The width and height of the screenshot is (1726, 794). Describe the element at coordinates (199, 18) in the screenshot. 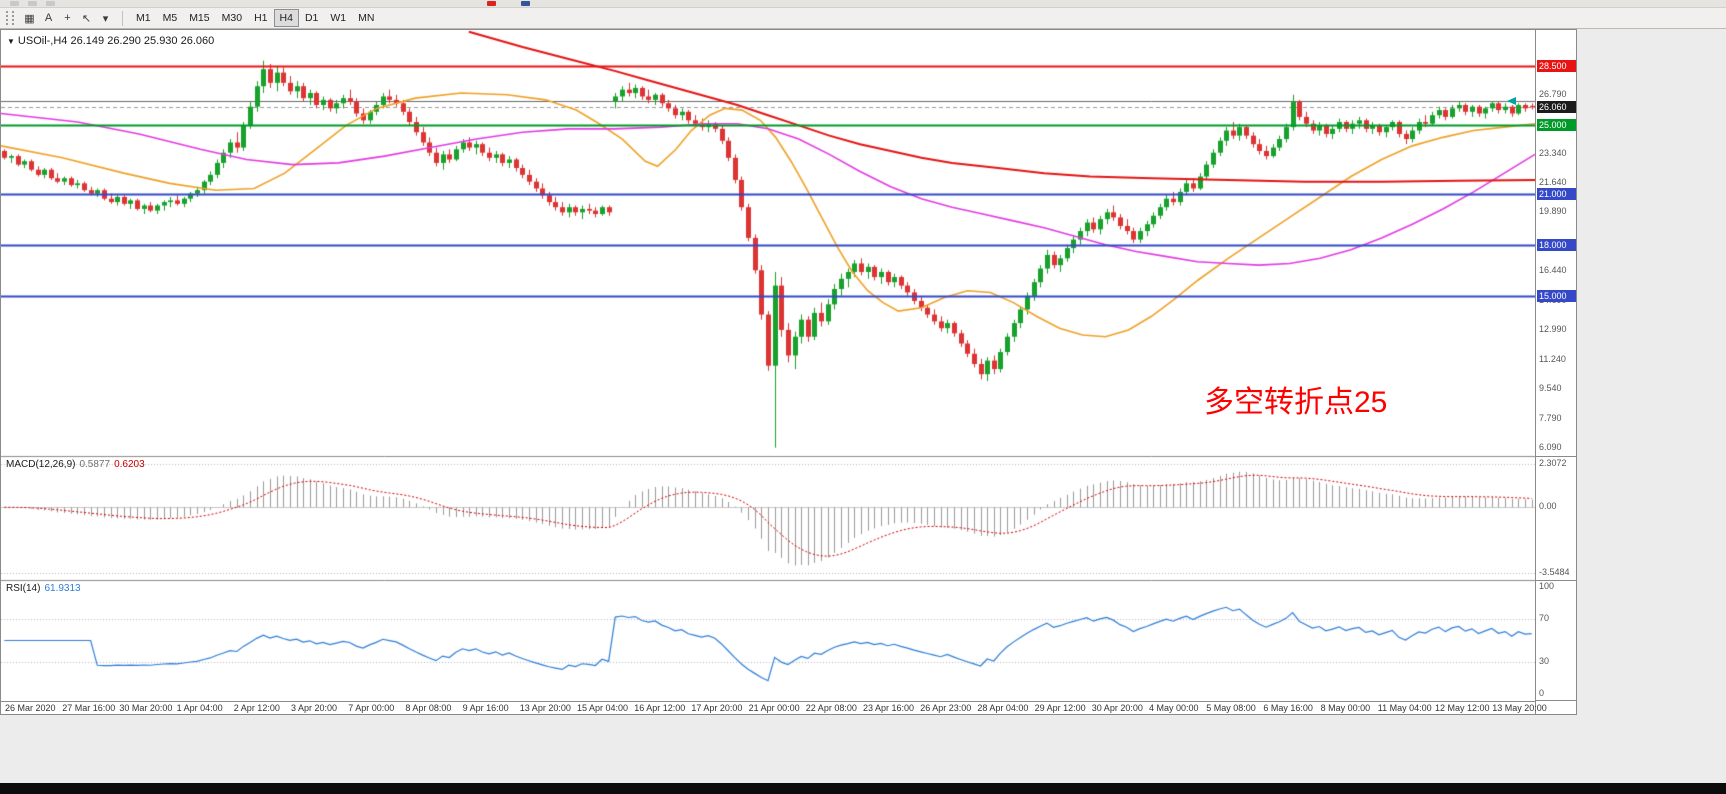

I see `timeframe-button-m15: M15` at that location.